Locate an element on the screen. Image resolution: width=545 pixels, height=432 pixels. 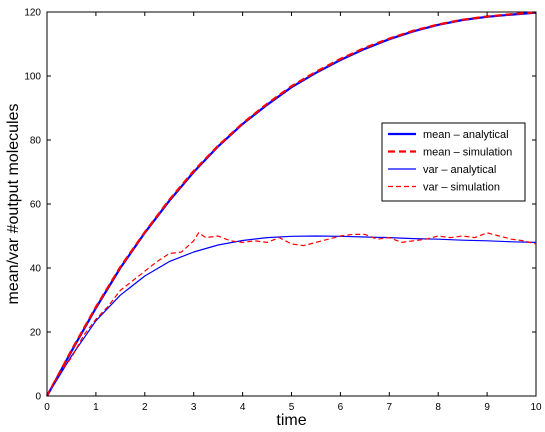
x-tick-label-3: 3 is located at coordinates (194, 407).